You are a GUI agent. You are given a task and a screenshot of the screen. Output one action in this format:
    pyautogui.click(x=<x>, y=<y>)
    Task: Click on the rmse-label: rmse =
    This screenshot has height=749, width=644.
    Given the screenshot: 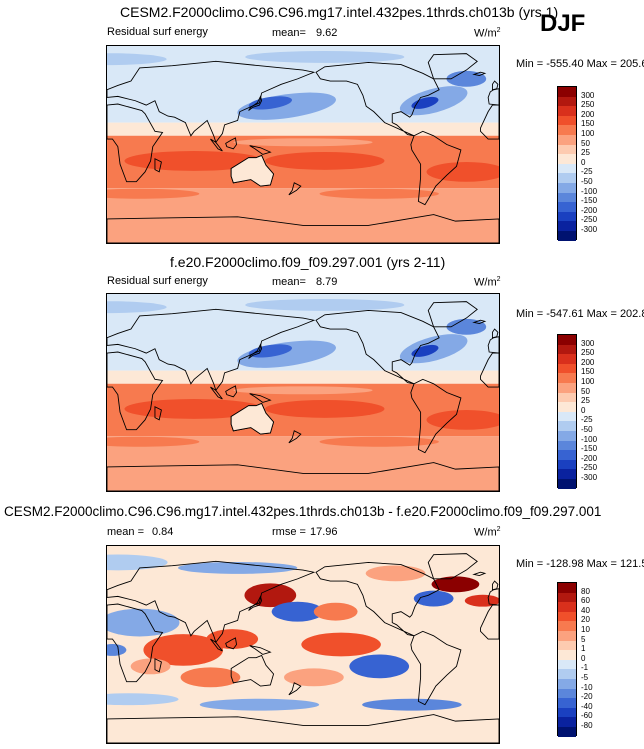 What is the action you would take?
    pyautogui.click(x=289, y=532)
    